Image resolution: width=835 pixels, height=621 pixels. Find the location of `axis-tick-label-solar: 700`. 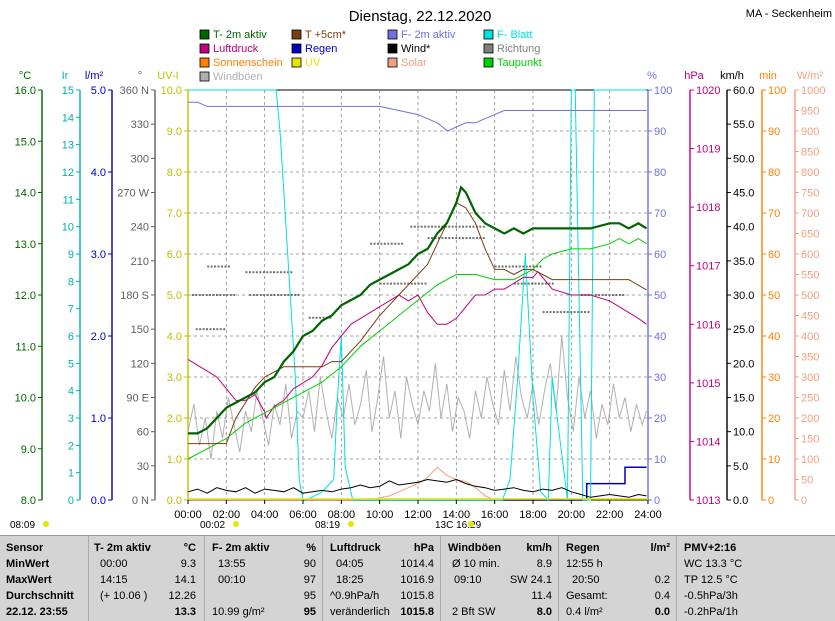

axis-tick-label-solar: 700 is located at coordinates (810, 214).